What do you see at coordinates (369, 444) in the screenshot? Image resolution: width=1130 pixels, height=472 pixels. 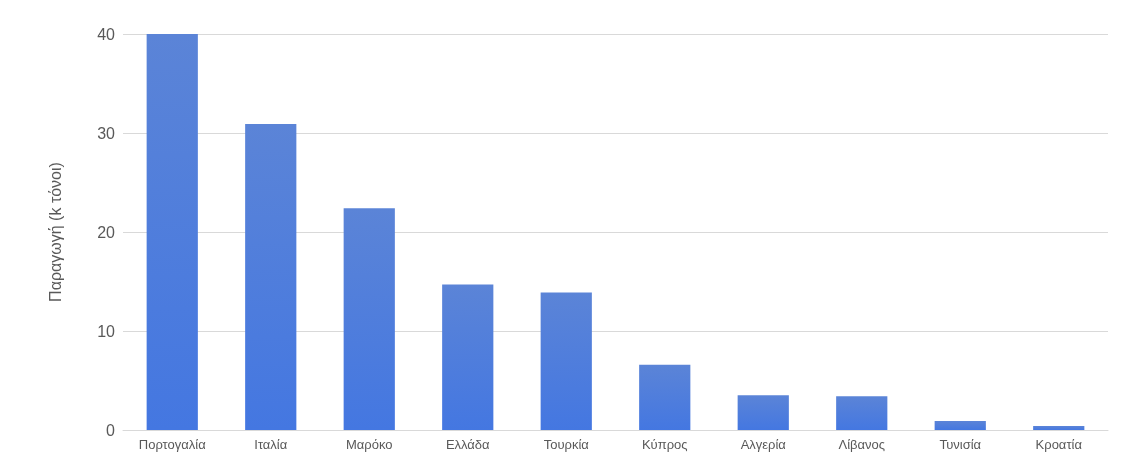 I see `x-tick-label: Μαρόκο` at bounding box center [369, 444].